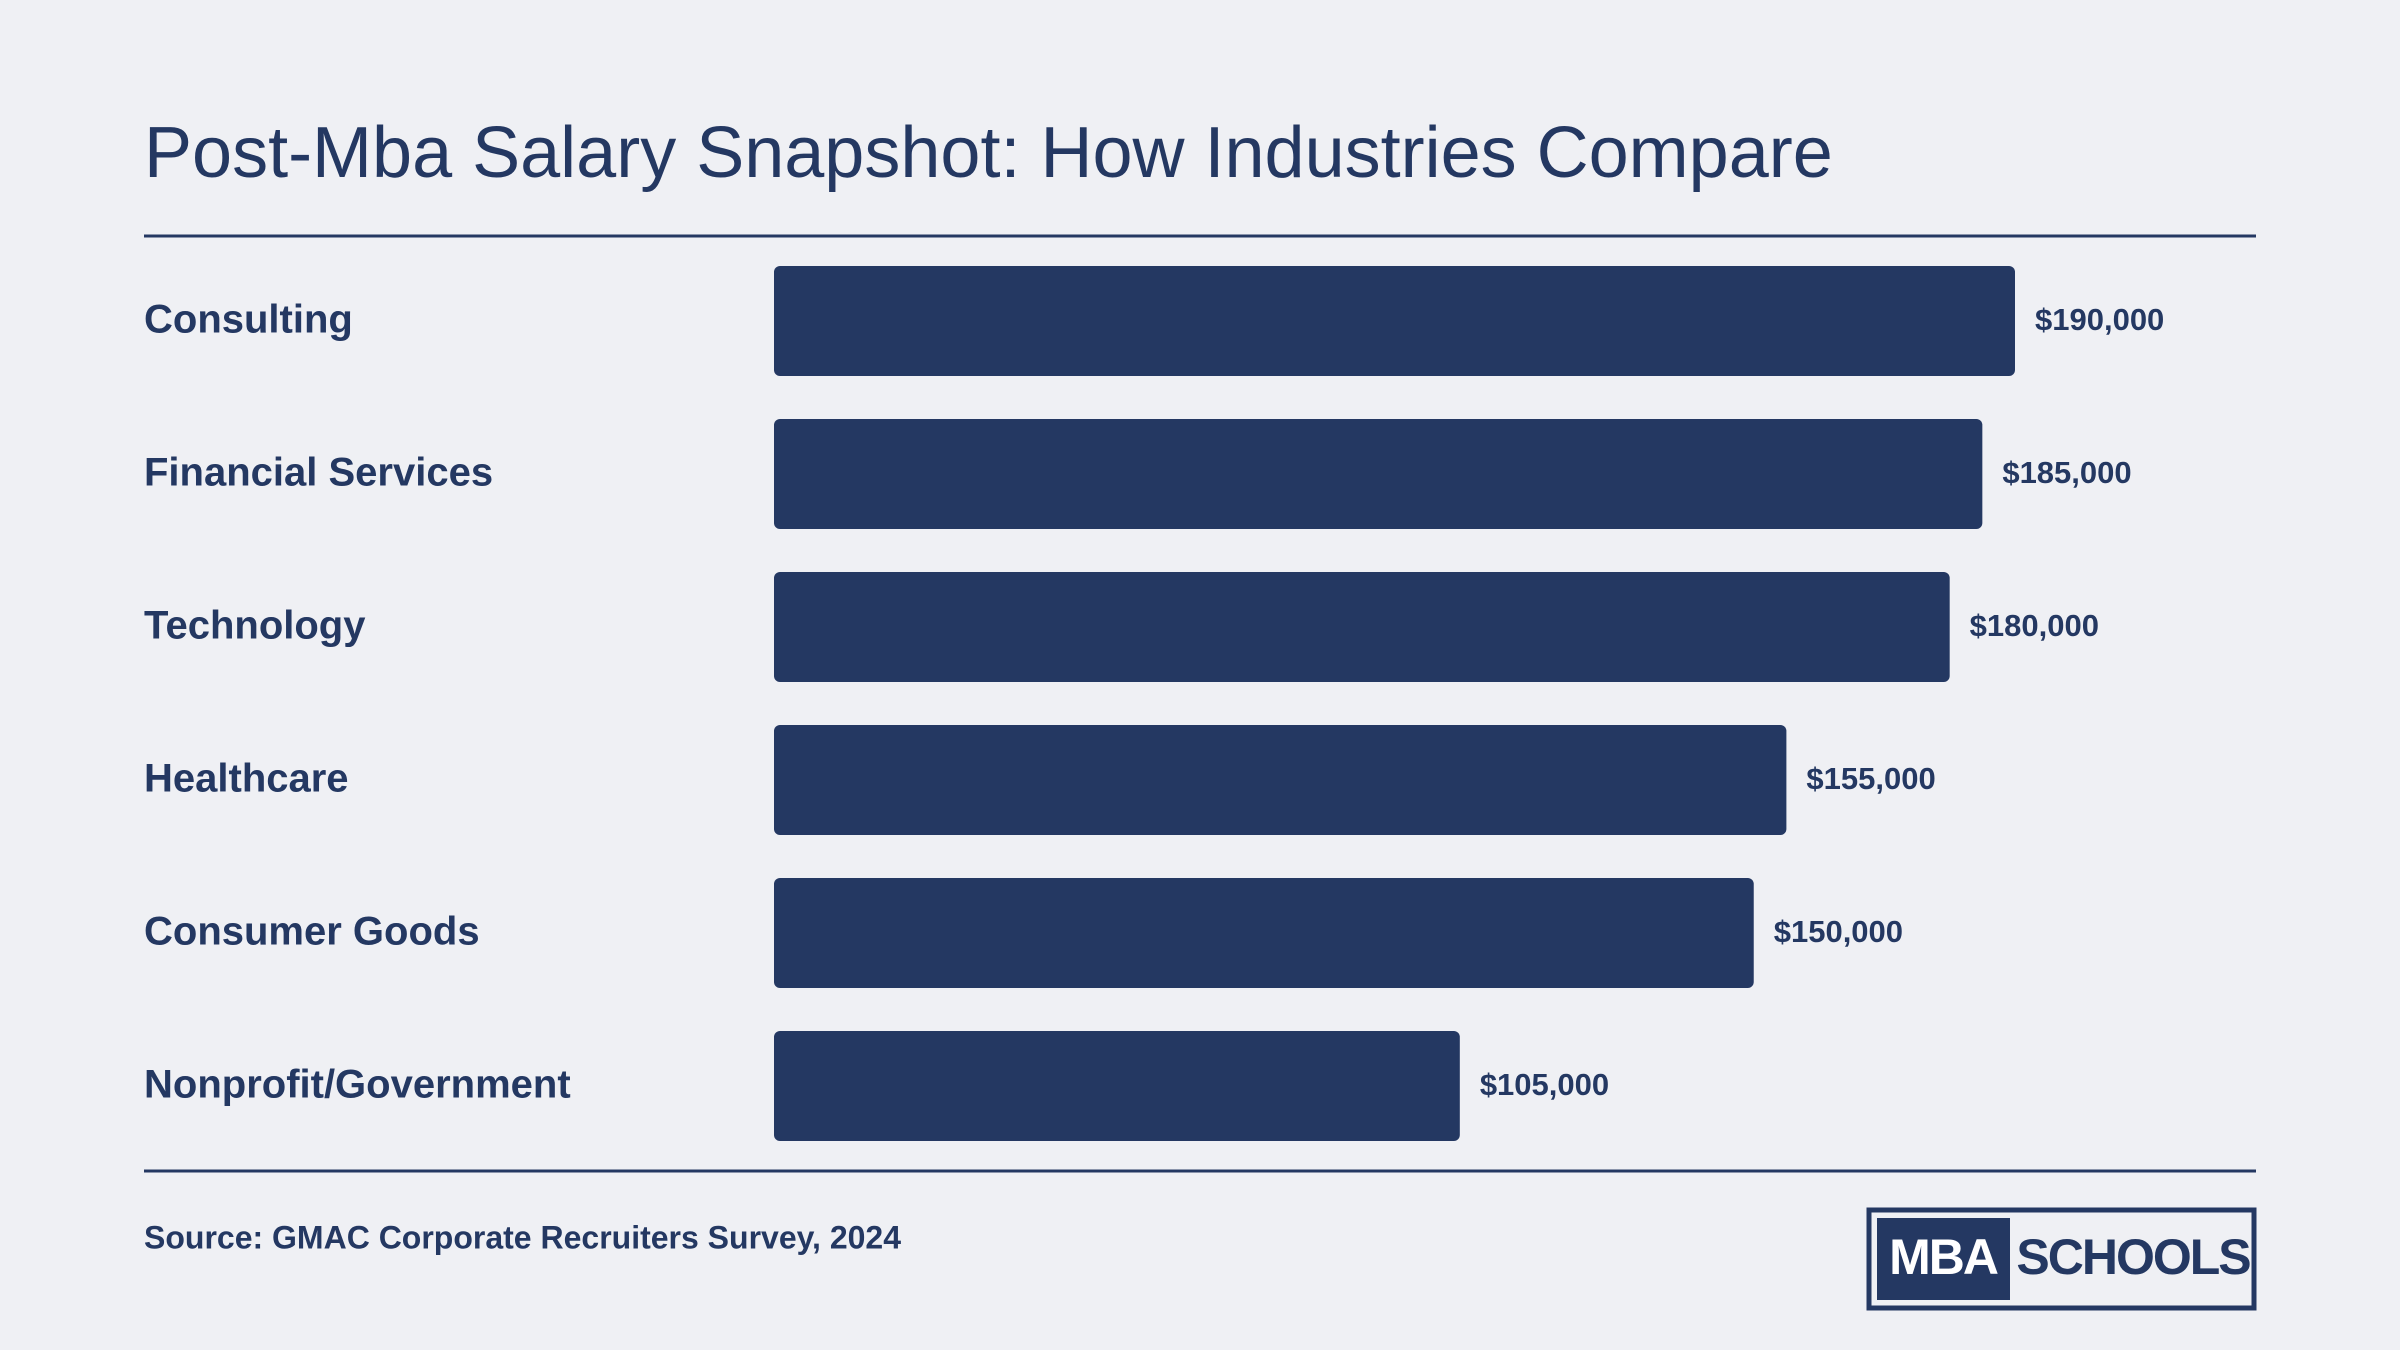 Image resolution: width=2400 pixels, height=1350 pixels. Describe the element at coordinates (255, 626) in the screenshot. I see `category-label: Technology` at that location.